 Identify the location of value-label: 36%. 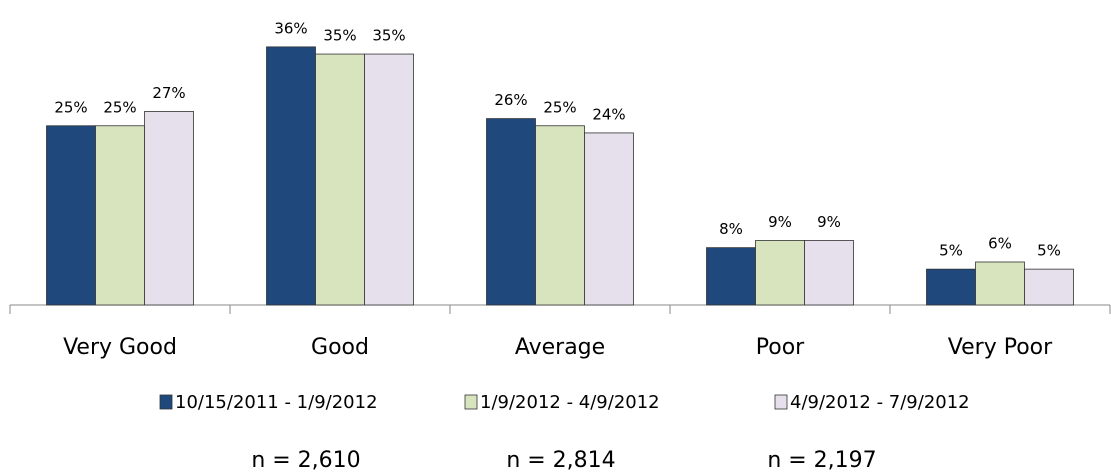
(290, 28).